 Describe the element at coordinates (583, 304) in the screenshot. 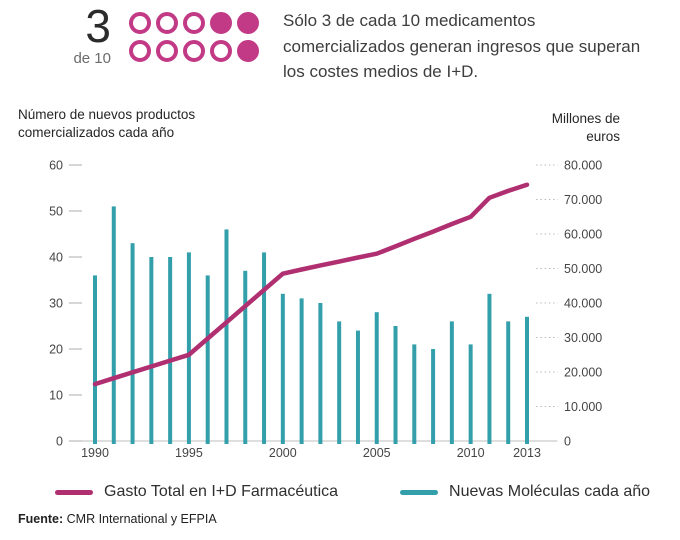

I see `svg-text: 40.000` at that location.